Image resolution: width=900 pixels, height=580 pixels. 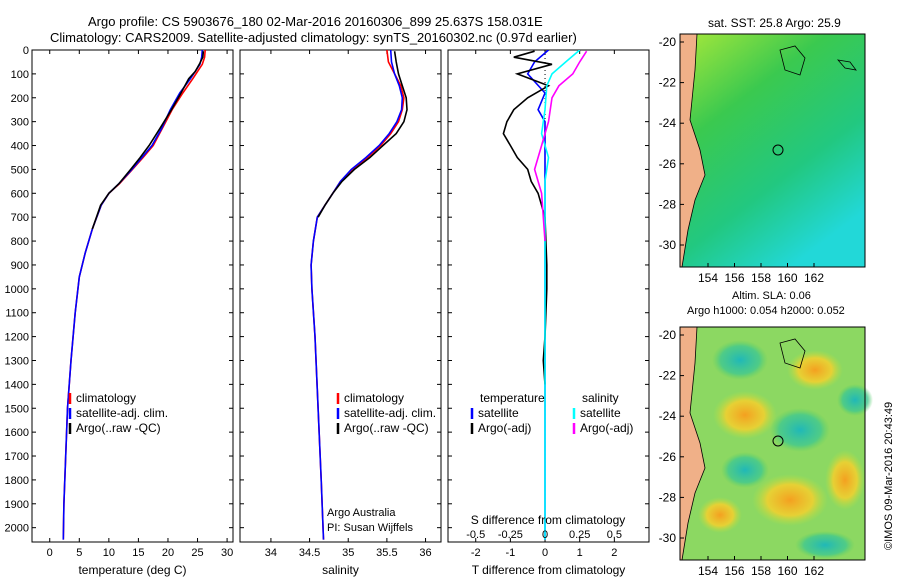 I want to click on sla-land, so click(x=692, y=443).